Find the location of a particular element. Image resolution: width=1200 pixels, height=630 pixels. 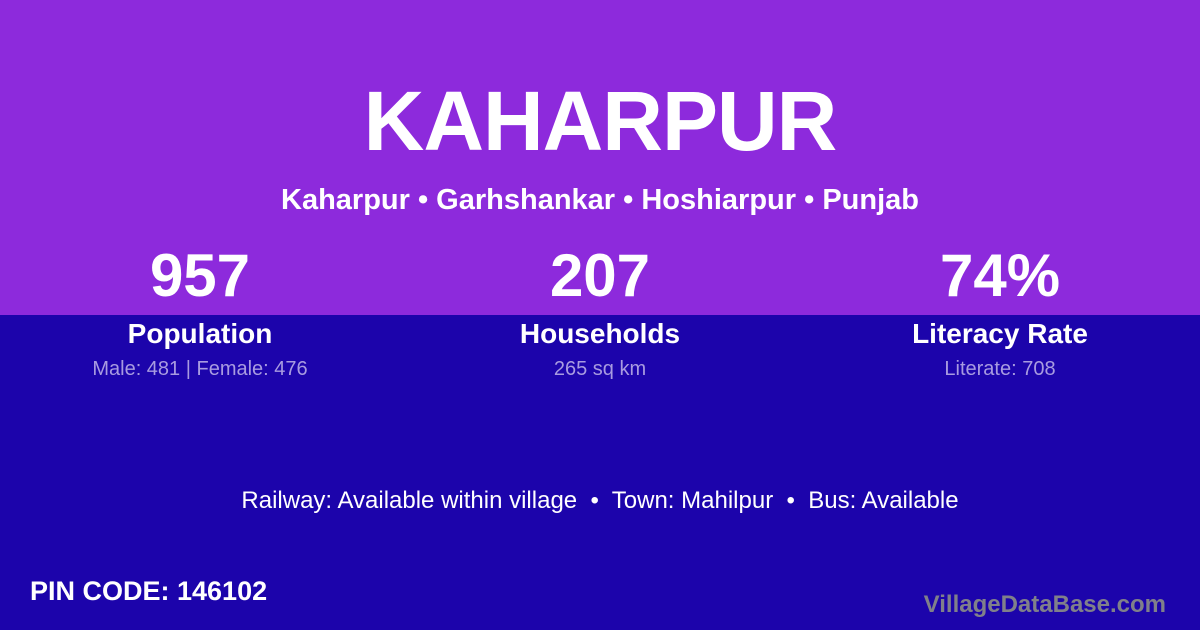

population-value: 957 is located at coordinates (200, 275).